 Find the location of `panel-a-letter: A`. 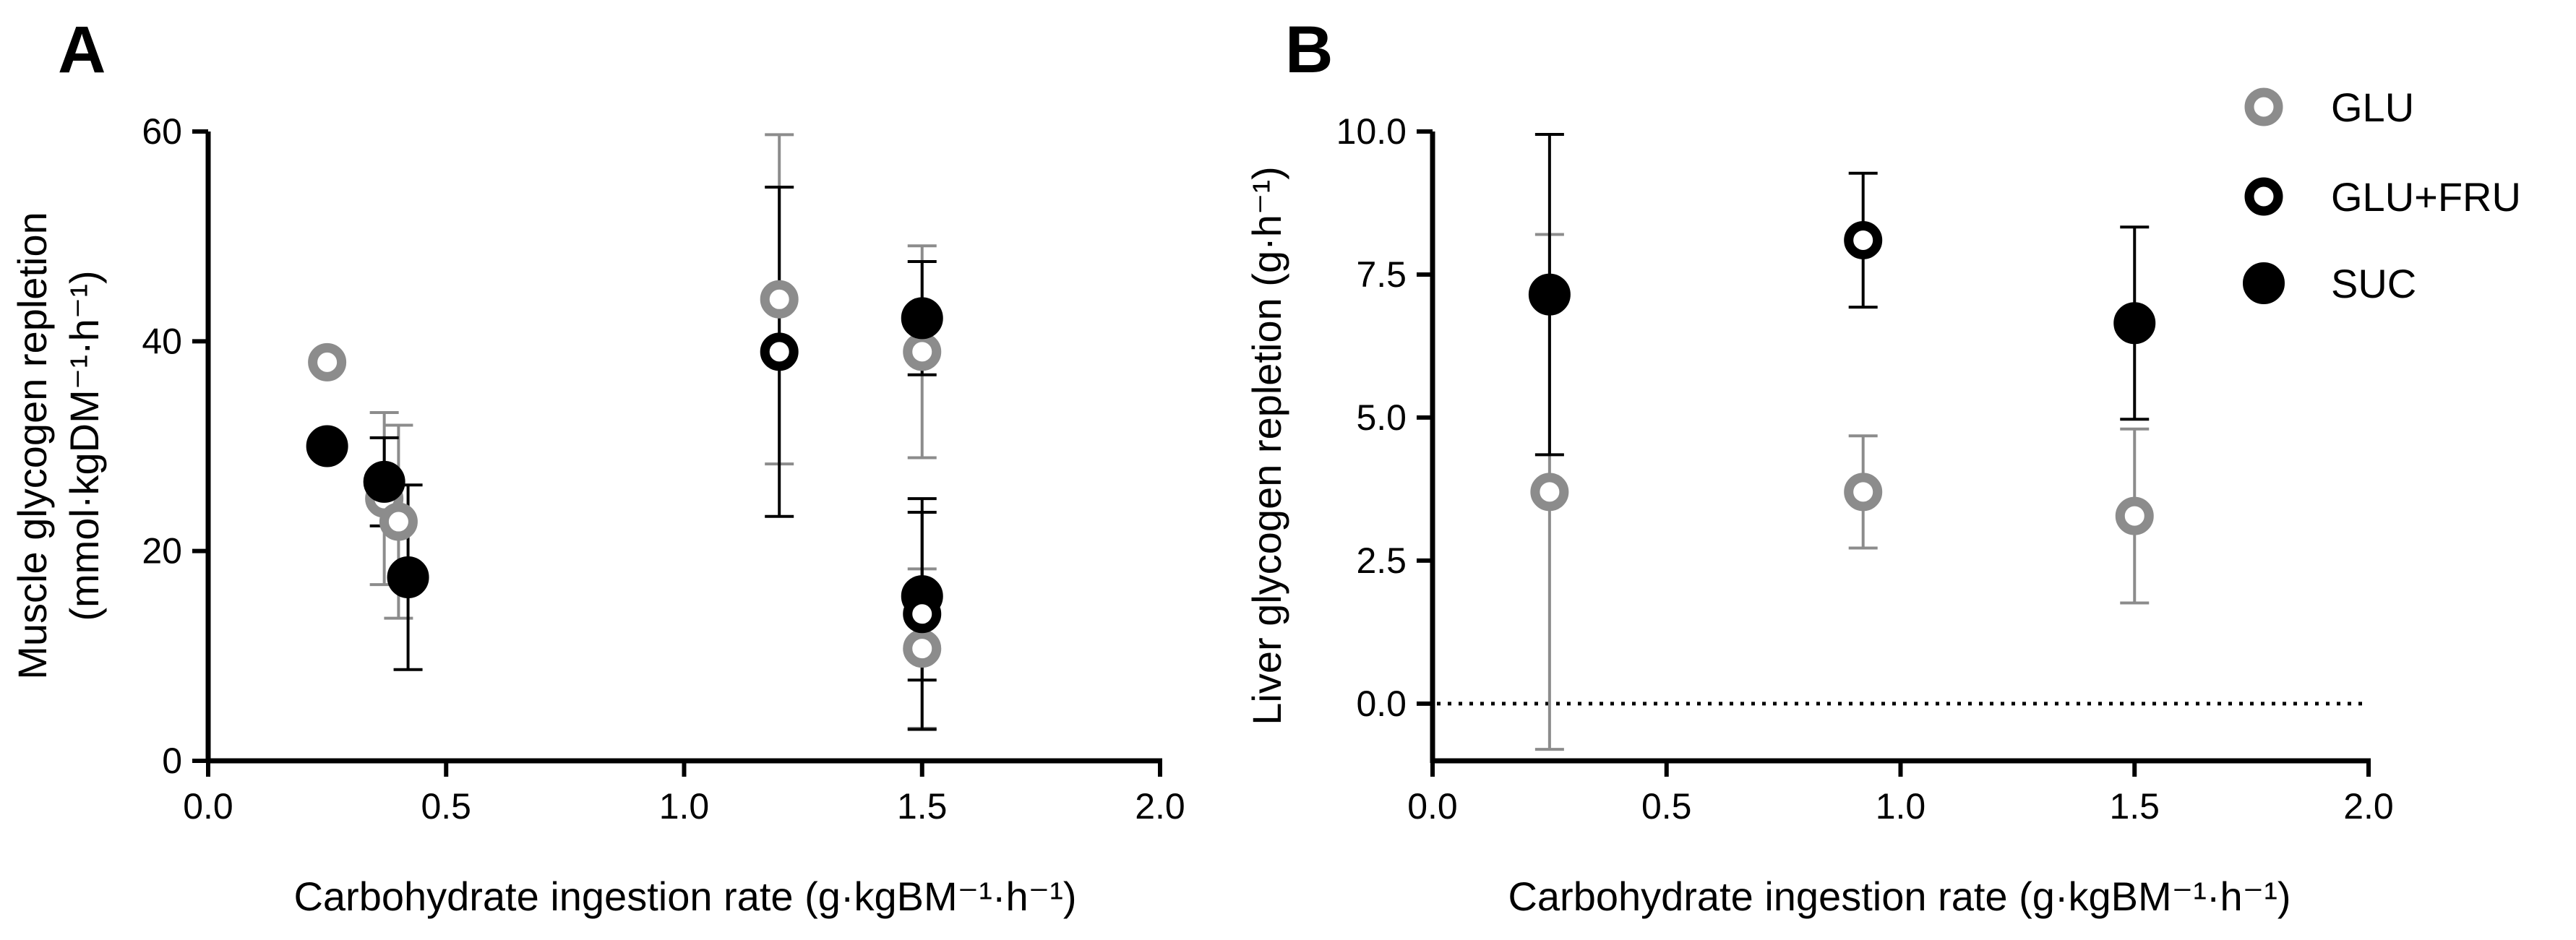

panel-a-letter: A is located at coordinates (82, 50).